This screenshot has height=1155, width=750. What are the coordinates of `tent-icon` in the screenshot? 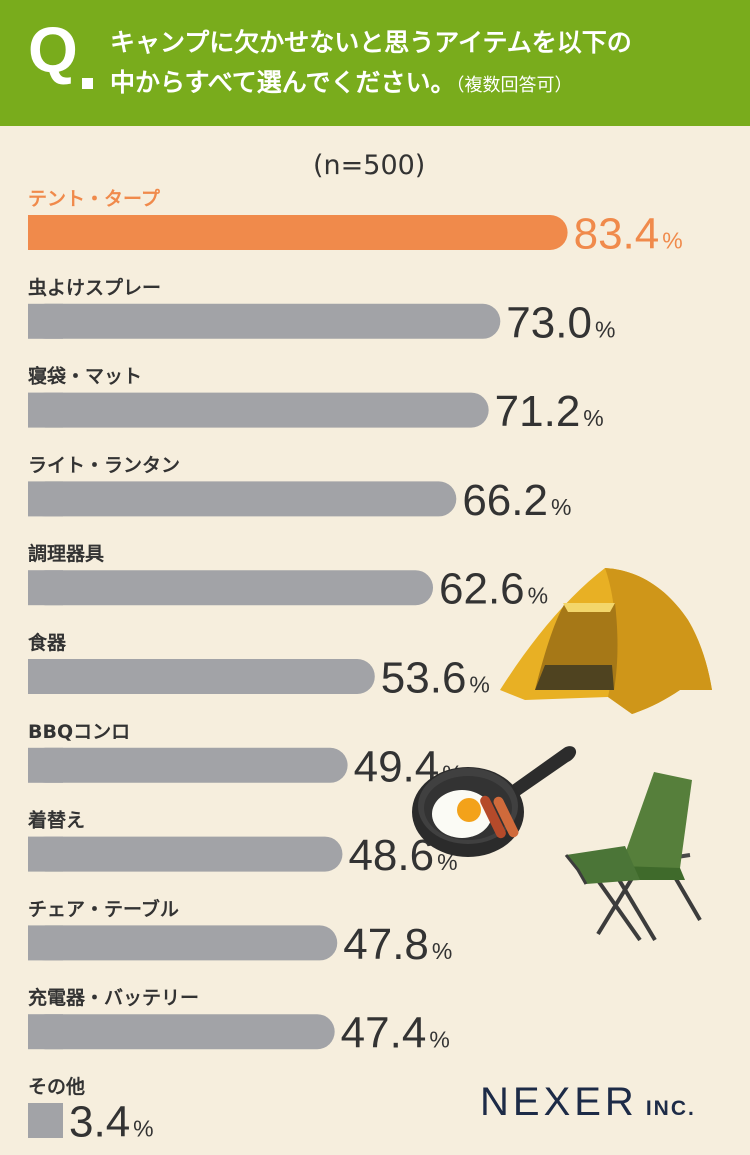 It's located at (606, 641).